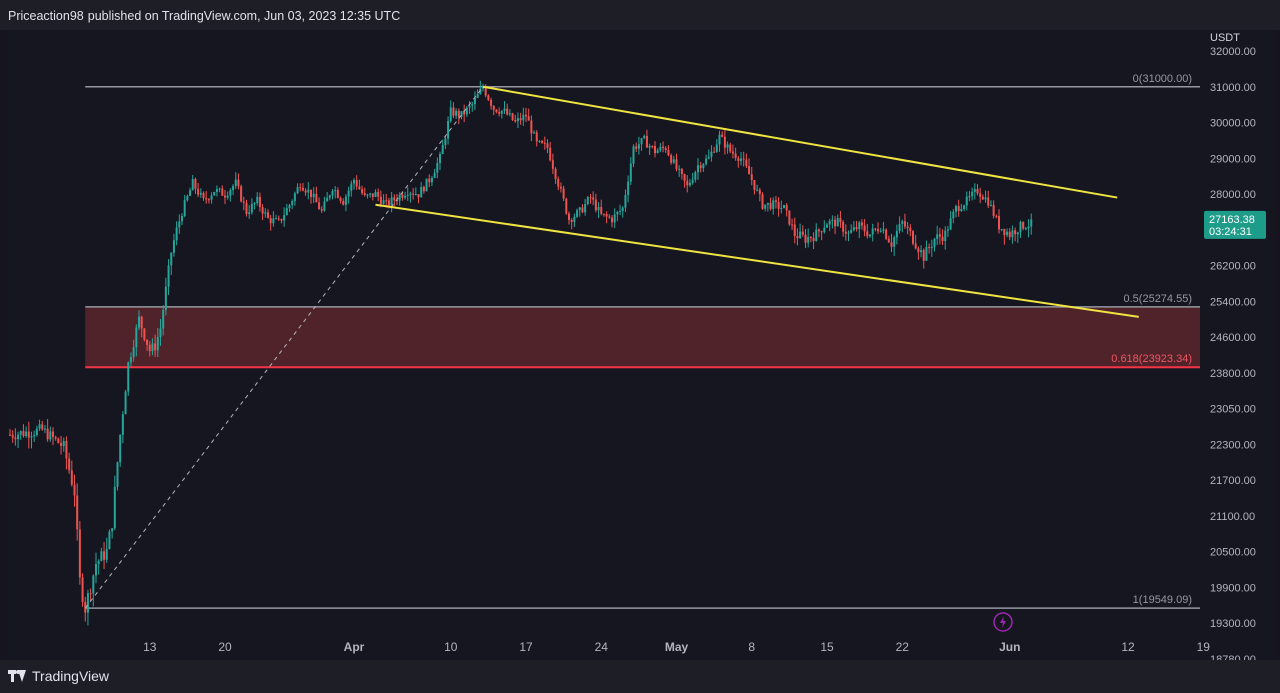 The width and height of the screenshot is (1280, 693). Describe the element at coordinates (800, 142) in the screenshot. I see `channel-upper-line` at that location.